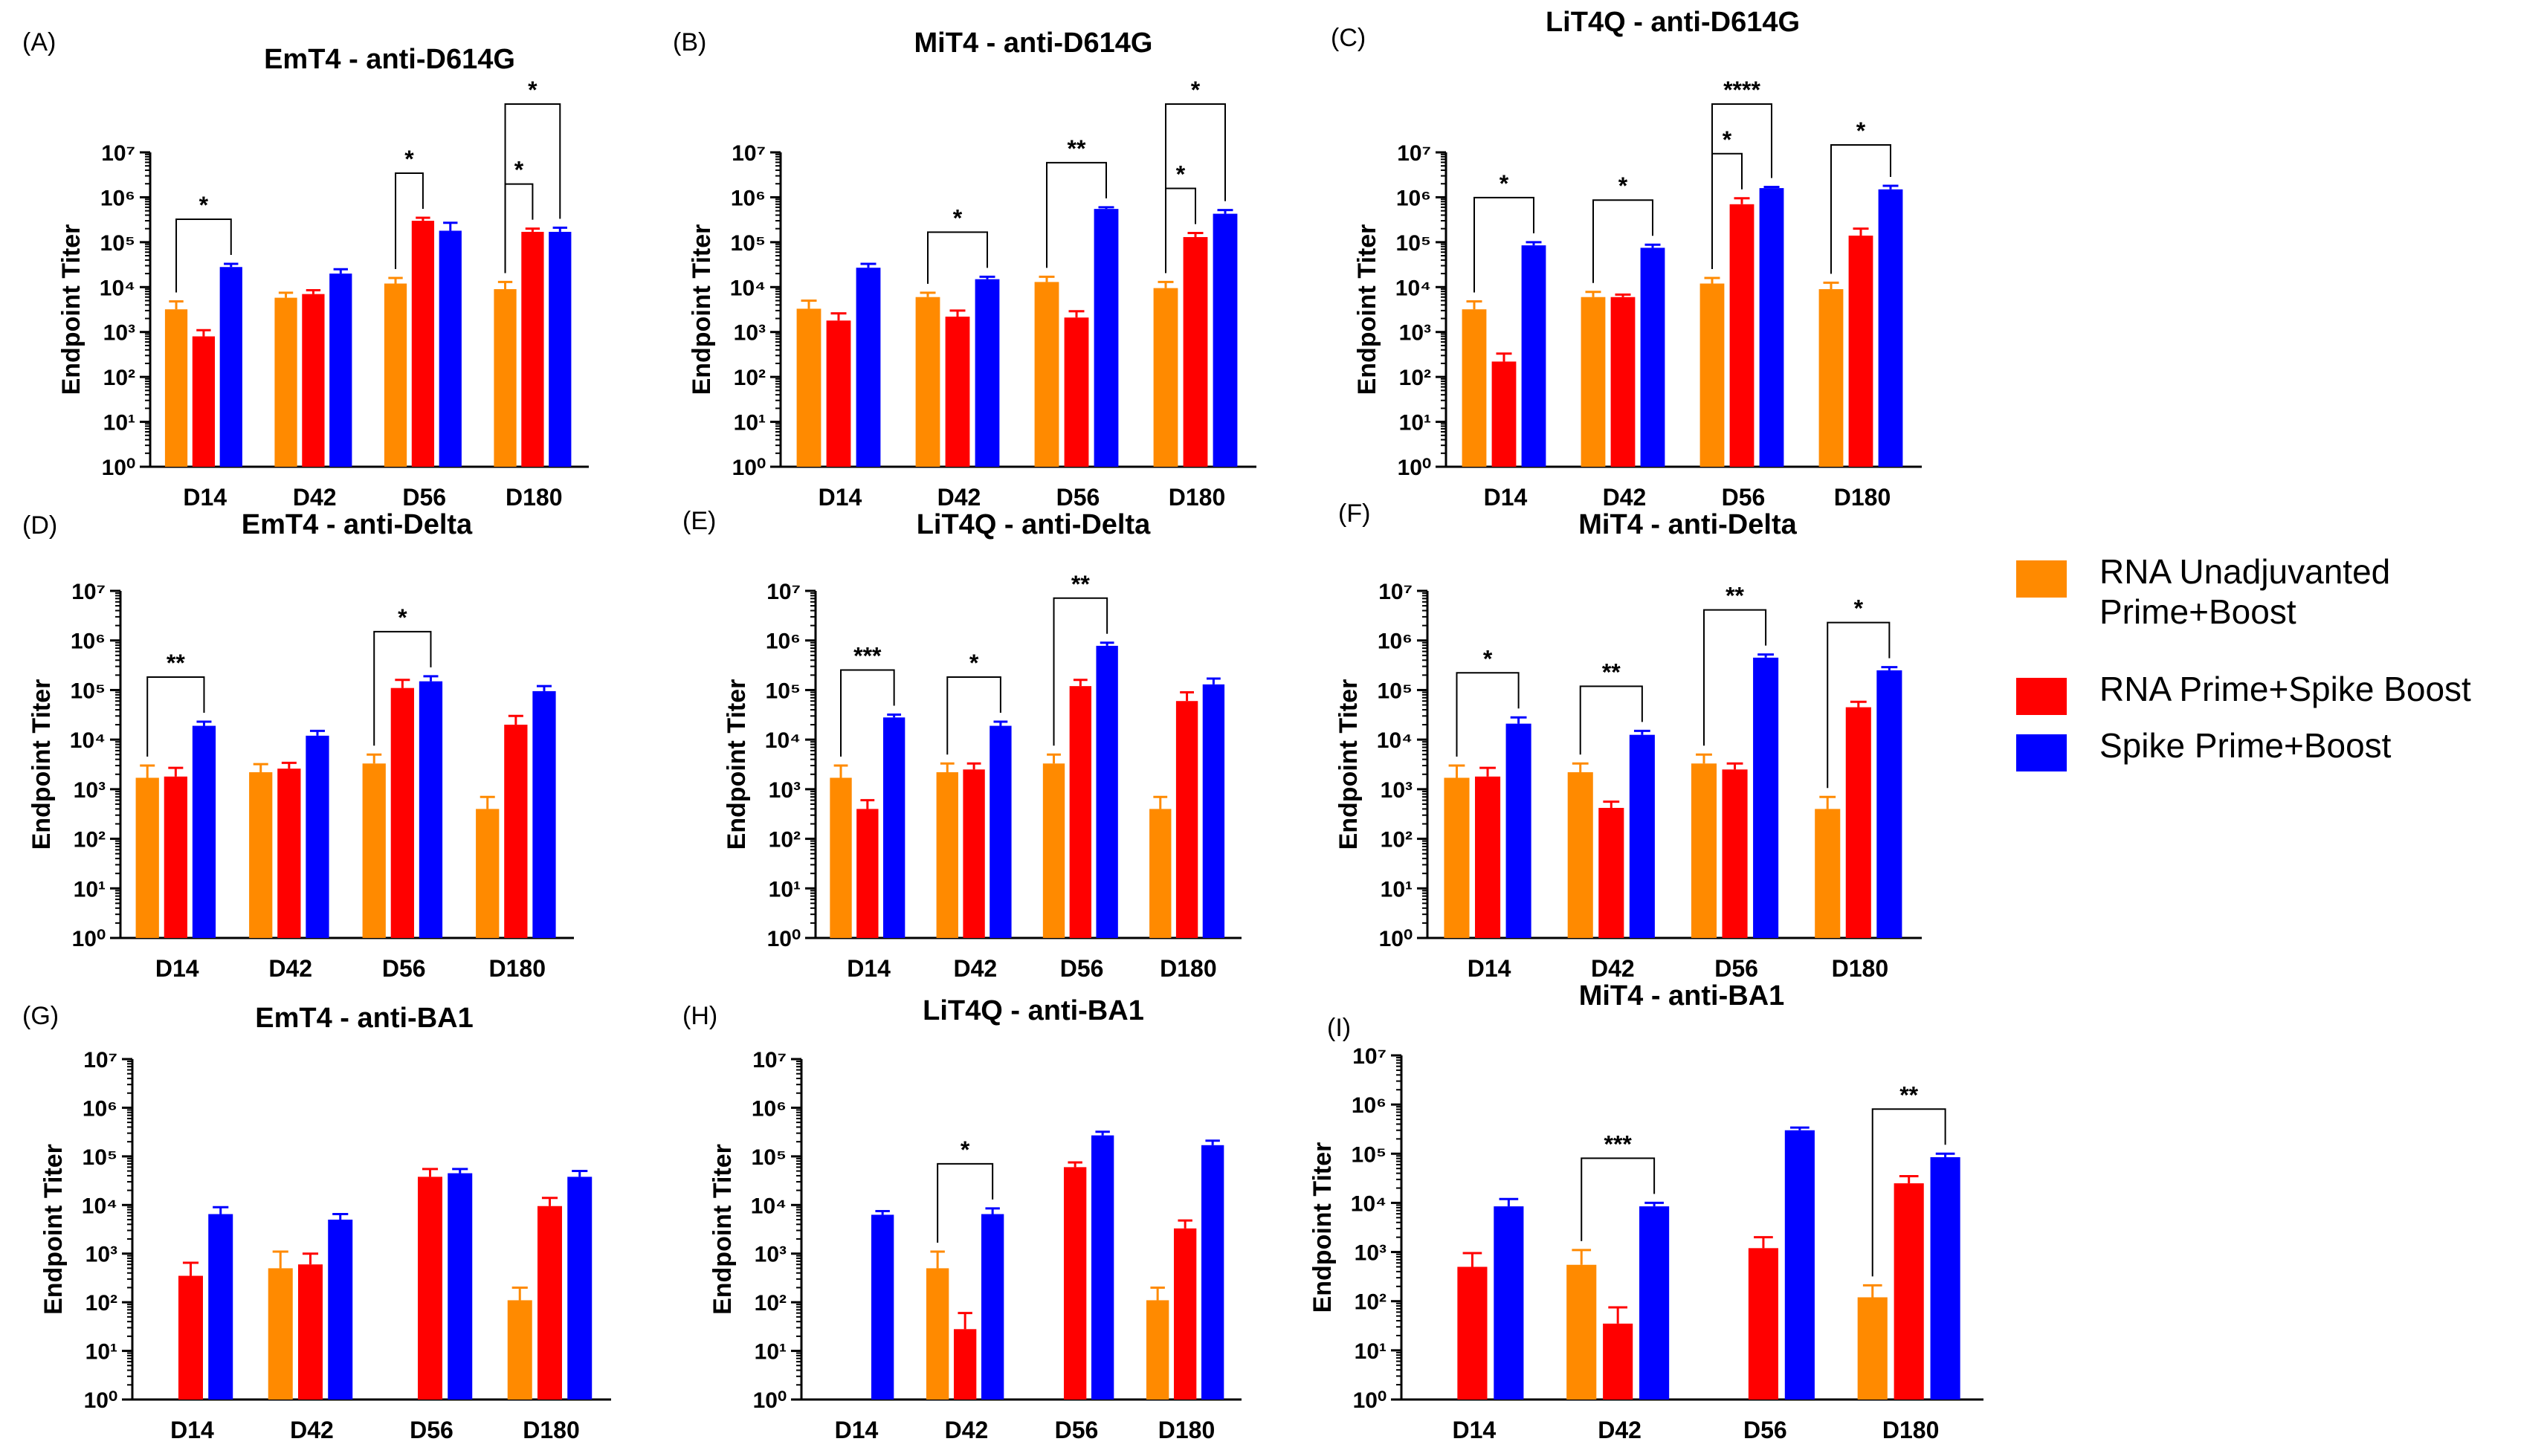 The width and height of the screenshot is (2547, 1456). What do you see at coordinates (1688, 525) in the screenshot?
I see `chart-title: MiT4 - anti-Delta` at bounding box center [1688, 525].